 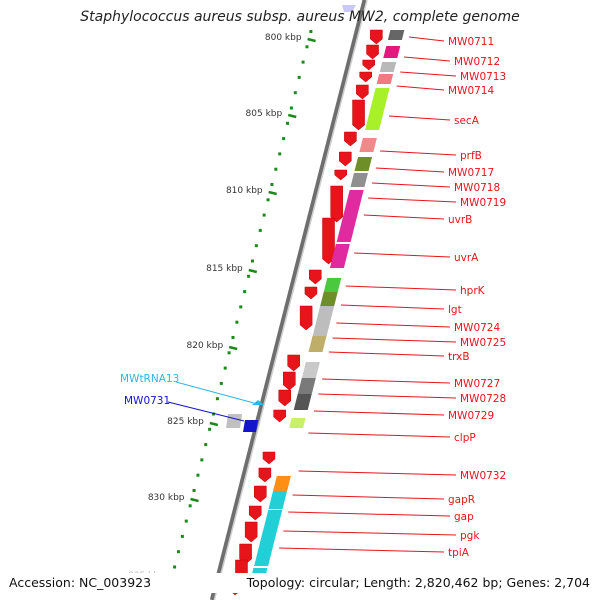 What do you see at coordinates (250, 426) in the screenshot?
I see `ncrna-mark` at bounding box center [250, 426].